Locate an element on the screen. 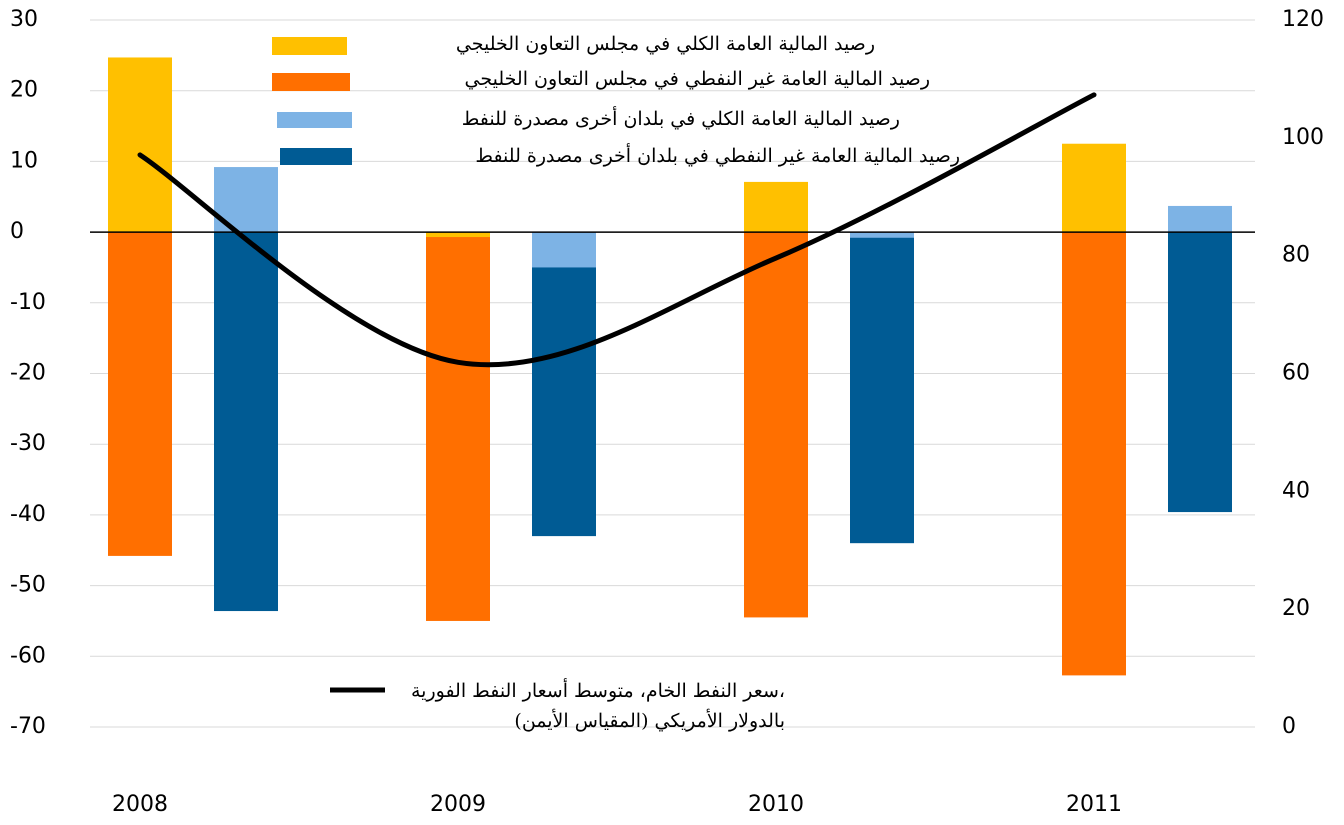 This screenshot has height=825, width=1344. y2-tick-label: 60 is located at coordinates (1296, 373).